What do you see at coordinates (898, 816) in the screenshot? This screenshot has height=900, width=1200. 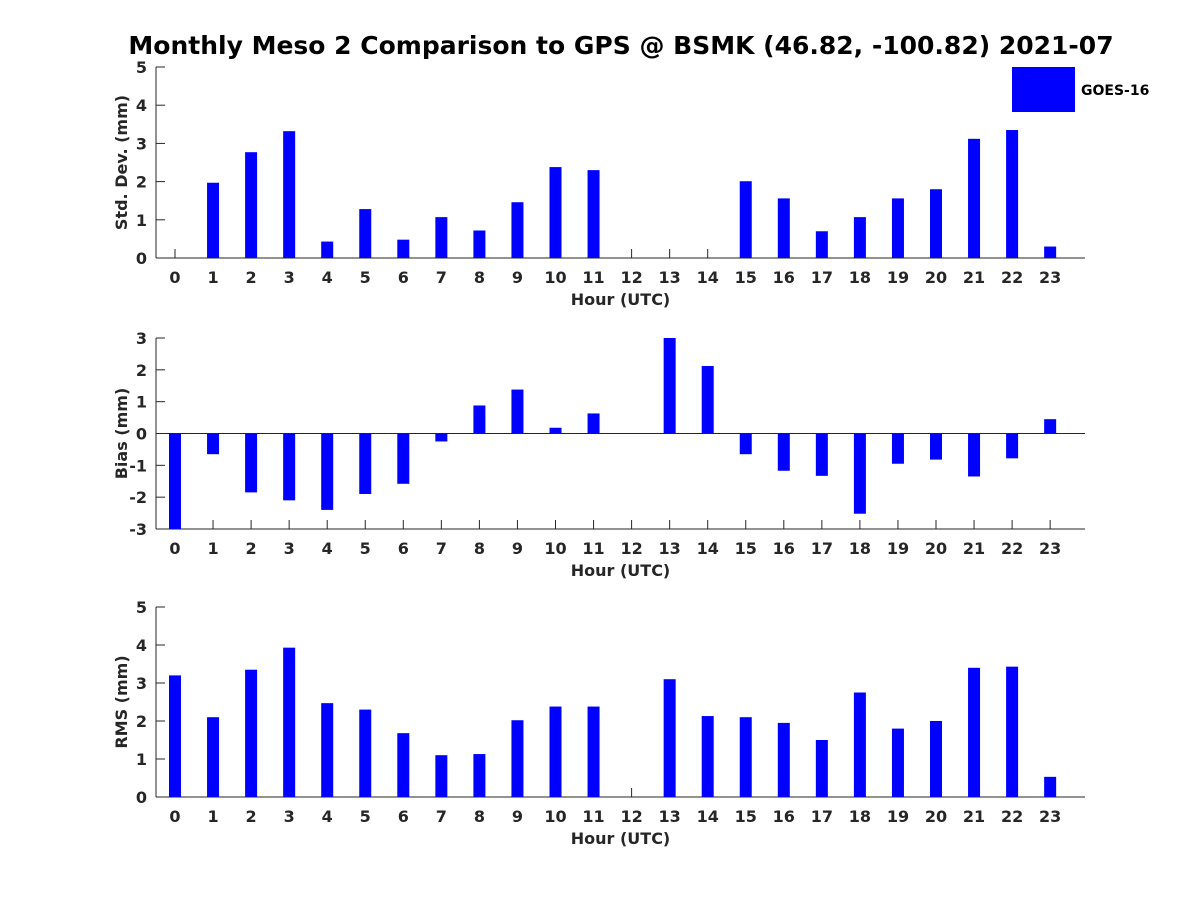 I see `x-tick-label: 19` at bounding box center [898, 816].